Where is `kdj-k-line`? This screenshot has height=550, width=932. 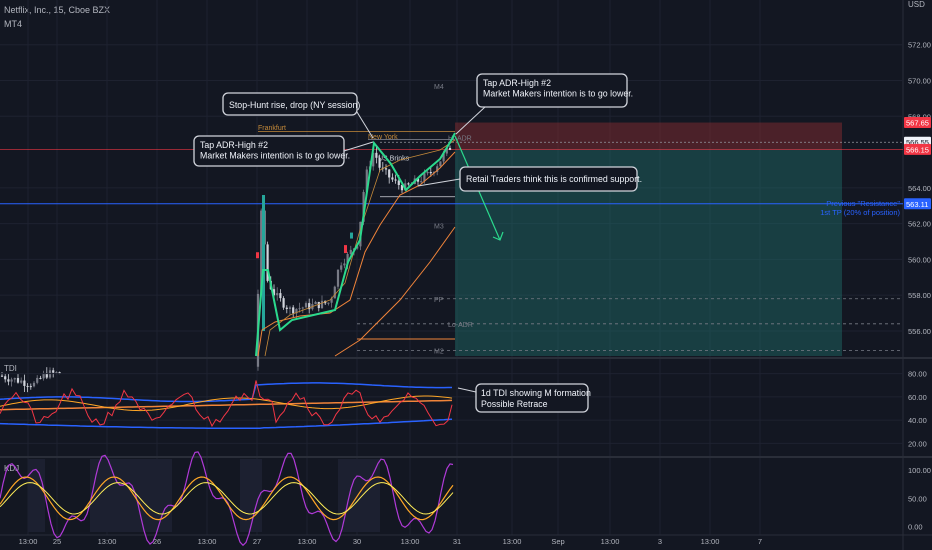 kdj-k-line is located at coordinates (227, 498).